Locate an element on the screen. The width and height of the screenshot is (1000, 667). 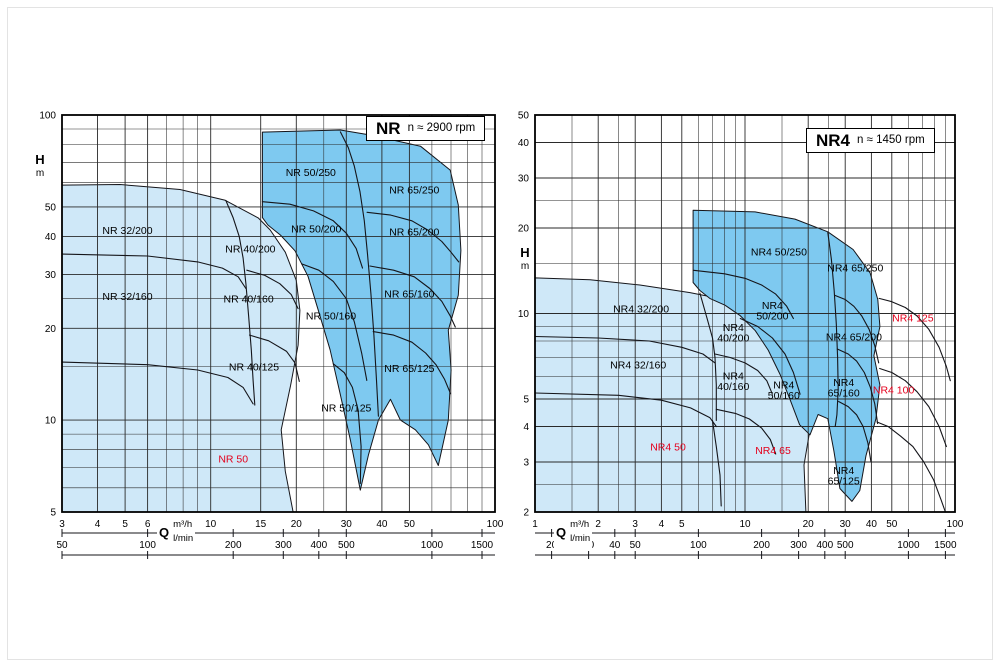
x-tick-label-m3h: 6 is located at coordinates (148, 524).